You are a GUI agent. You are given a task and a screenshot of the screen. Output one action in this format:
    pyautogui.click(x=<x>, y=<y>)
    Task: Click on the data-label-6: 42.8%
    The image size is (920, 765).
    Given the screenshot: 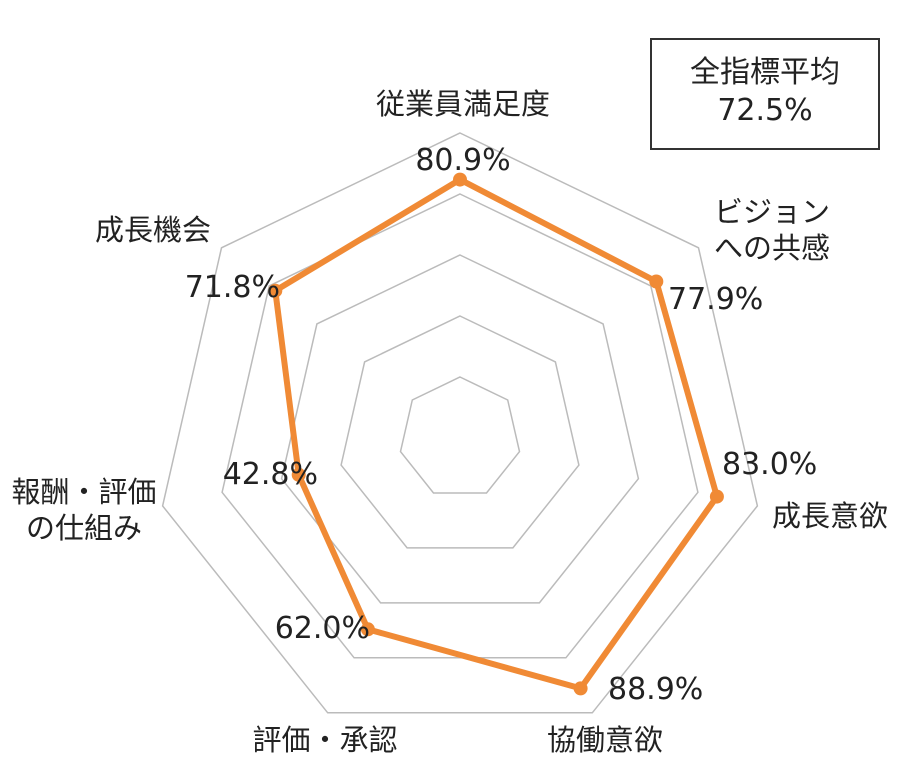 What is the action you would take?
    pyautogui.click(x=270, y=474)
    